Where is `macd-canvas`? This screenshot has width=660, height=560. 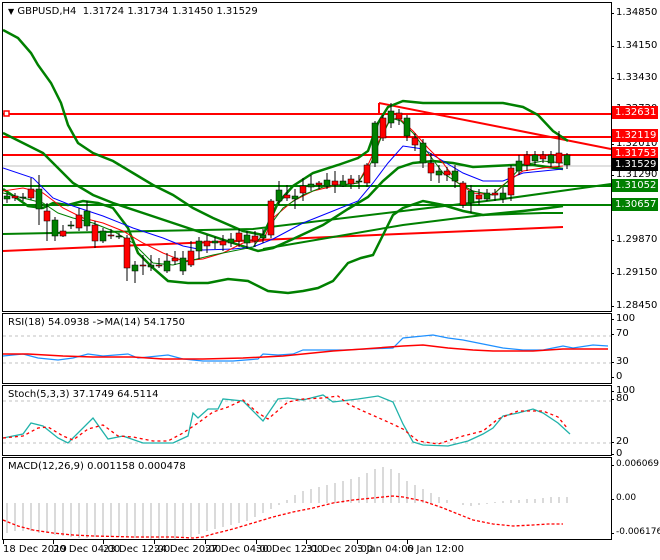 macd-canvas is located at coordinates (285, 503).